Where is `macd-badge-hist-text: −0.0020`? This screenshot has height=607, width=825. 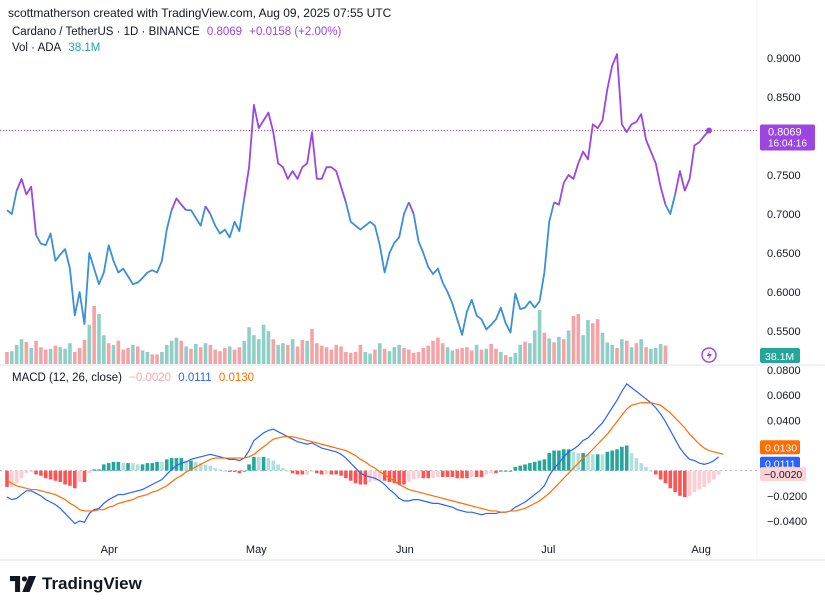
macd-badge-hist-text: −0.0020 is located at coordinates (783, 475).